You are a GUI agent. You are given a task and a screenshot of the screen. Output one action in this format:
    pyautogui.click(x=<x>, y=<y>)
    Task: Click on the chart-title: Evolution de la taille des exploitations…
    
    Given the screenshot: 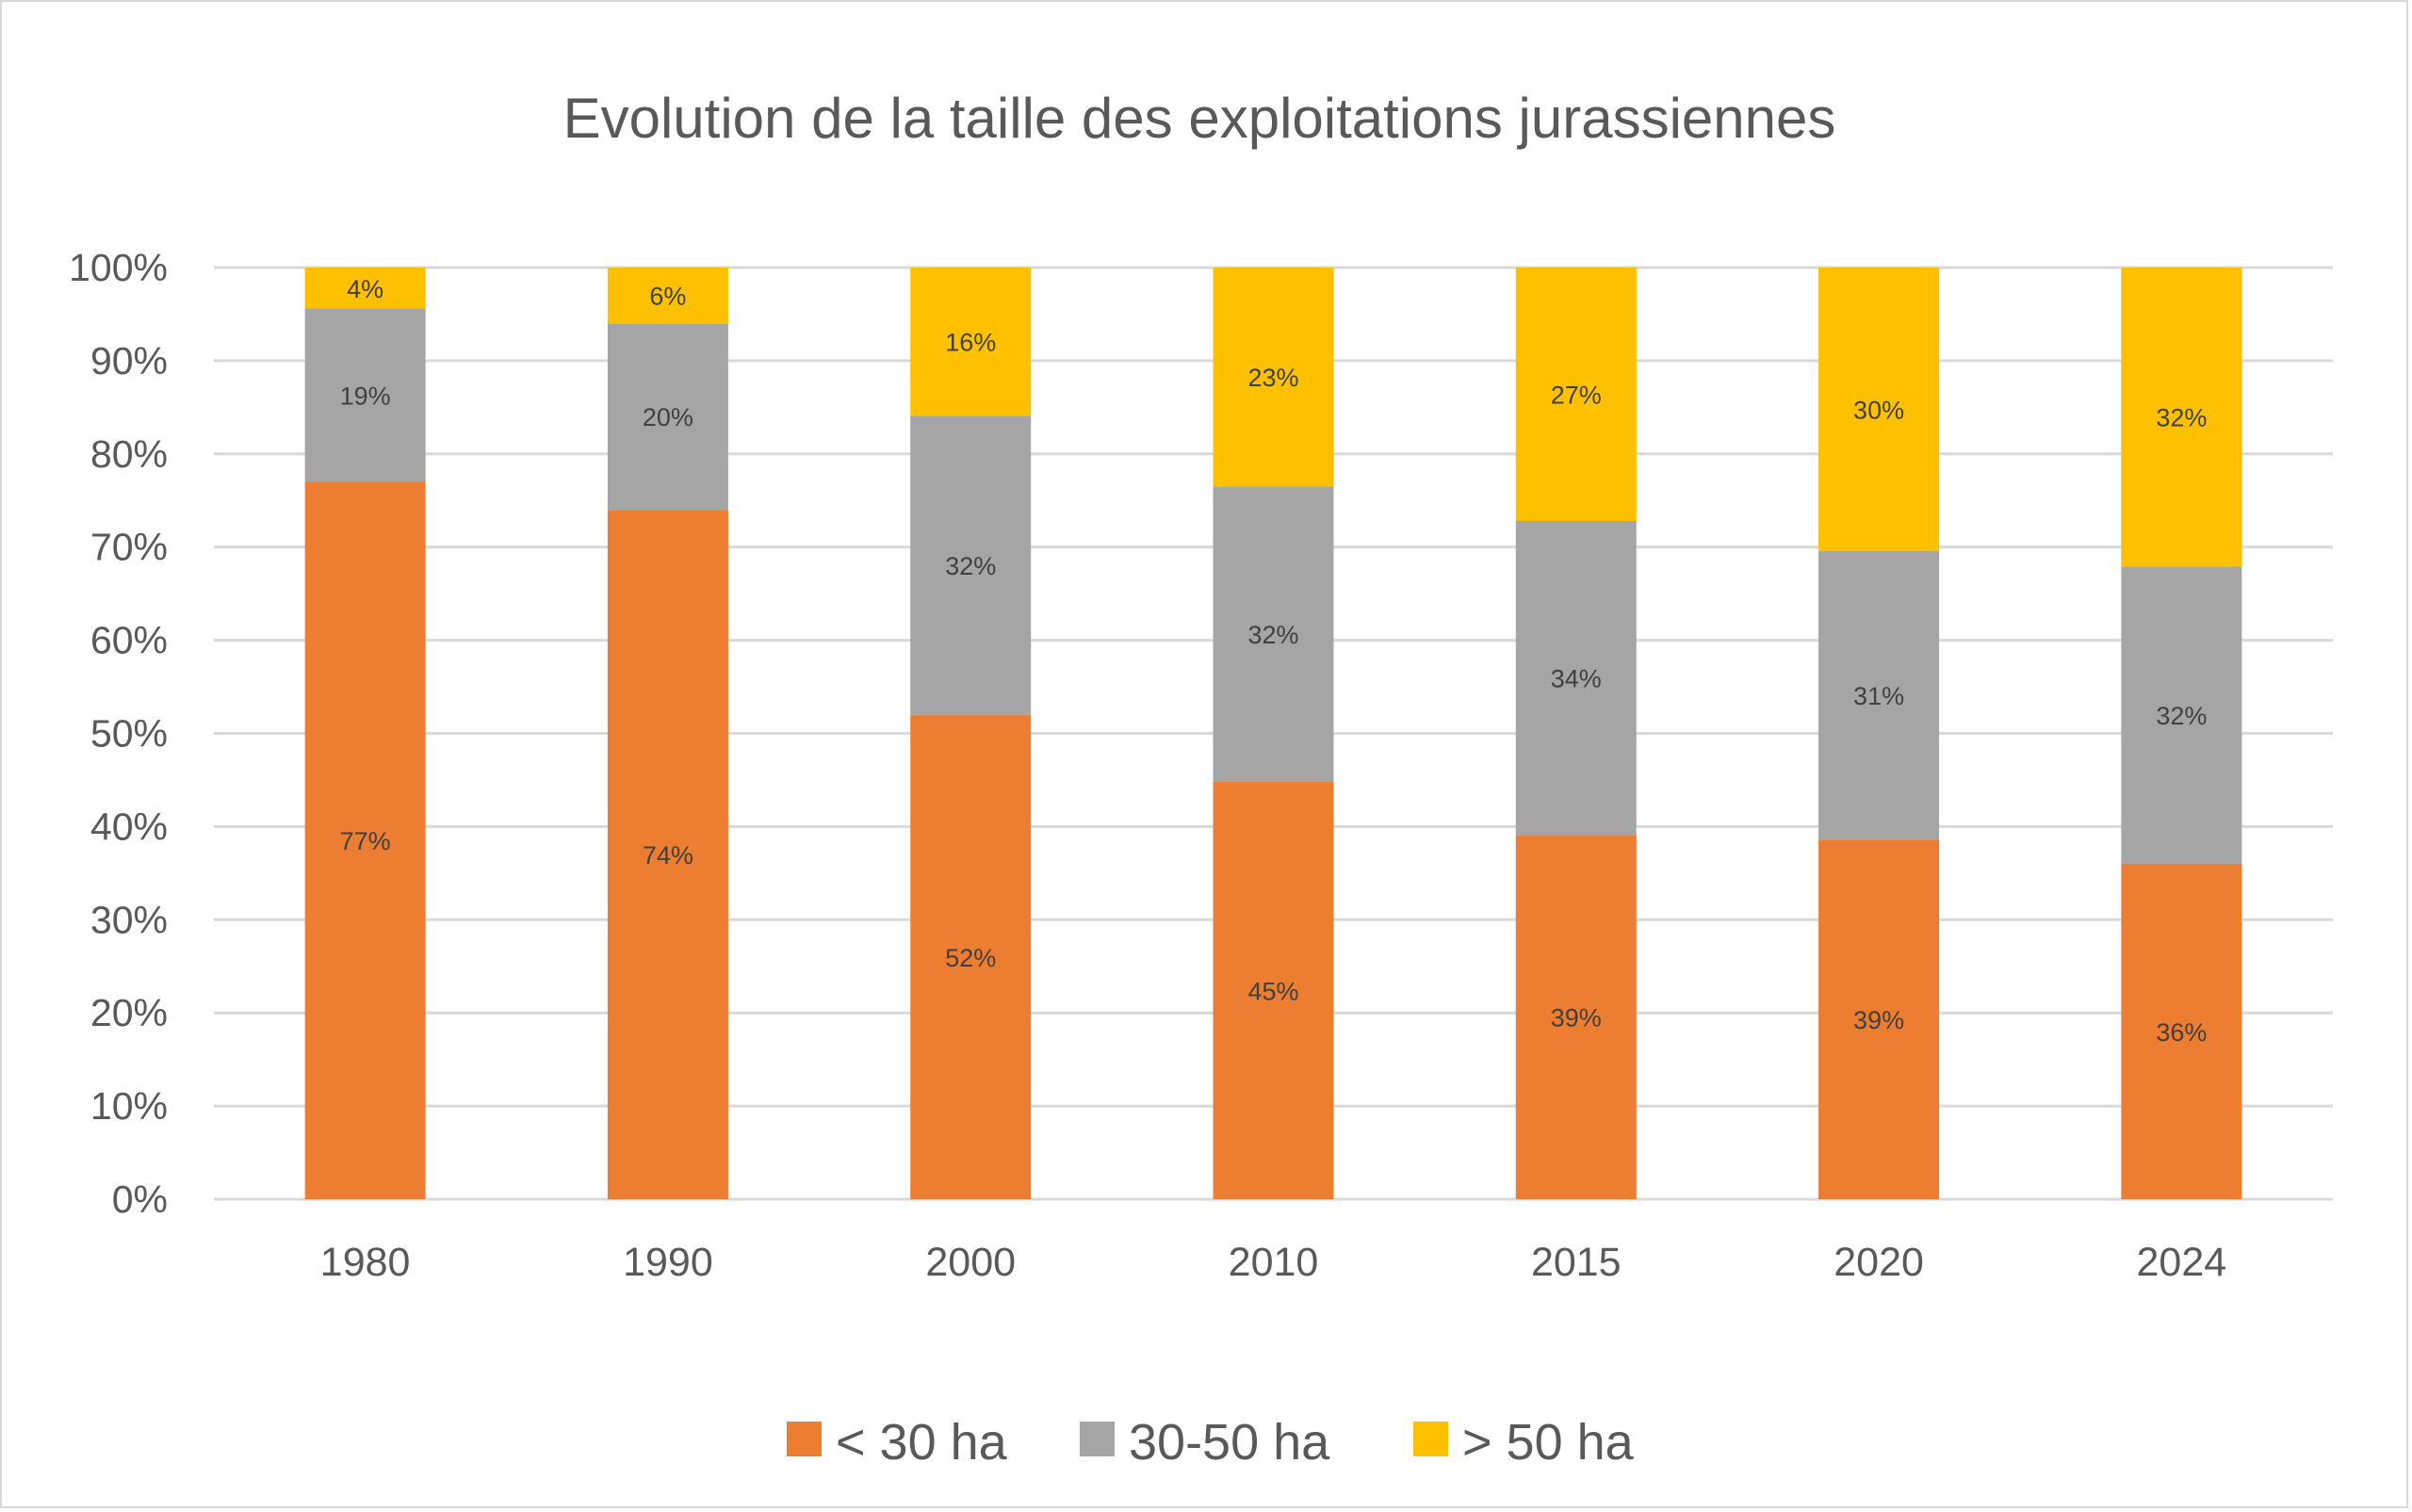 What is the action you would take?
    pyautogui.click(x=1199, y=118)
    